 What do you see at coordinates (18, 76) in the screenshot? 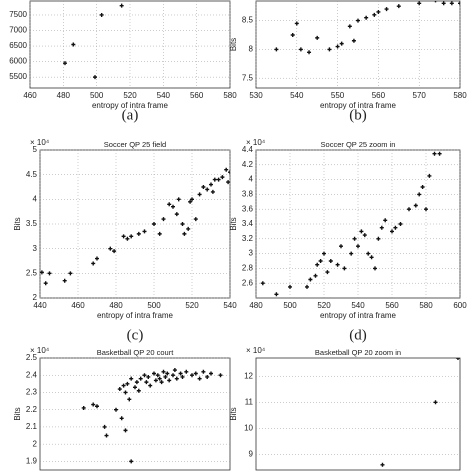
I see `y-tick-label: 5500` at bounding box center [18, 76].